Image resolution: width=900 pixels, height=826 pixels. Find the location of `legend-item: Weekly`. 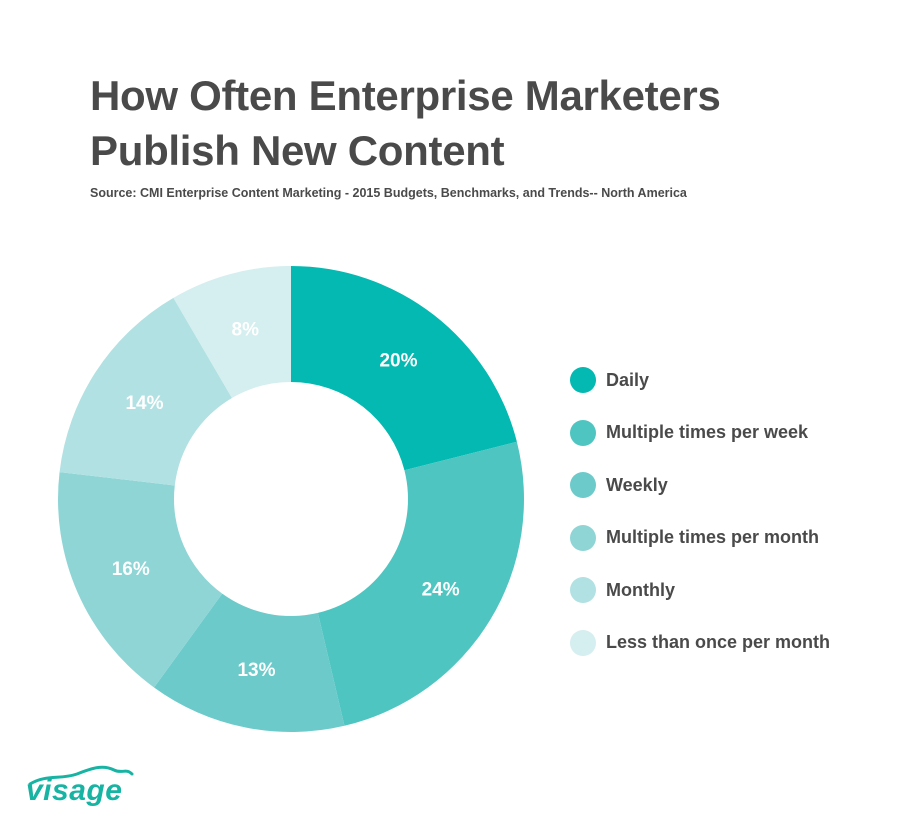

legend-item: Weekly is located at coordinates (700, 485).